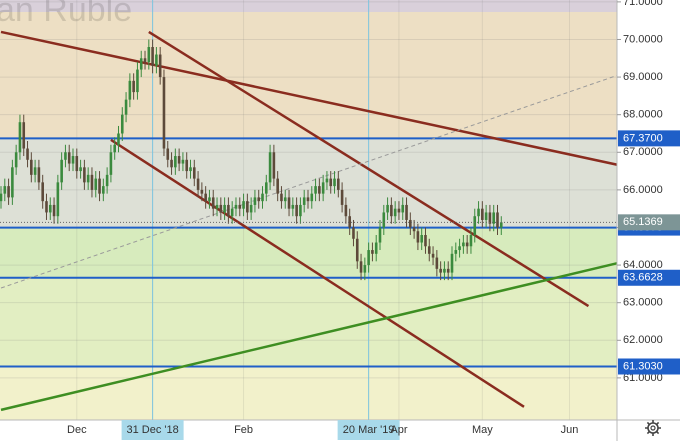 This screenshot has height=446, width=680. I want to click on x-tick-label: 20 Mar '19, so click(369, 430).